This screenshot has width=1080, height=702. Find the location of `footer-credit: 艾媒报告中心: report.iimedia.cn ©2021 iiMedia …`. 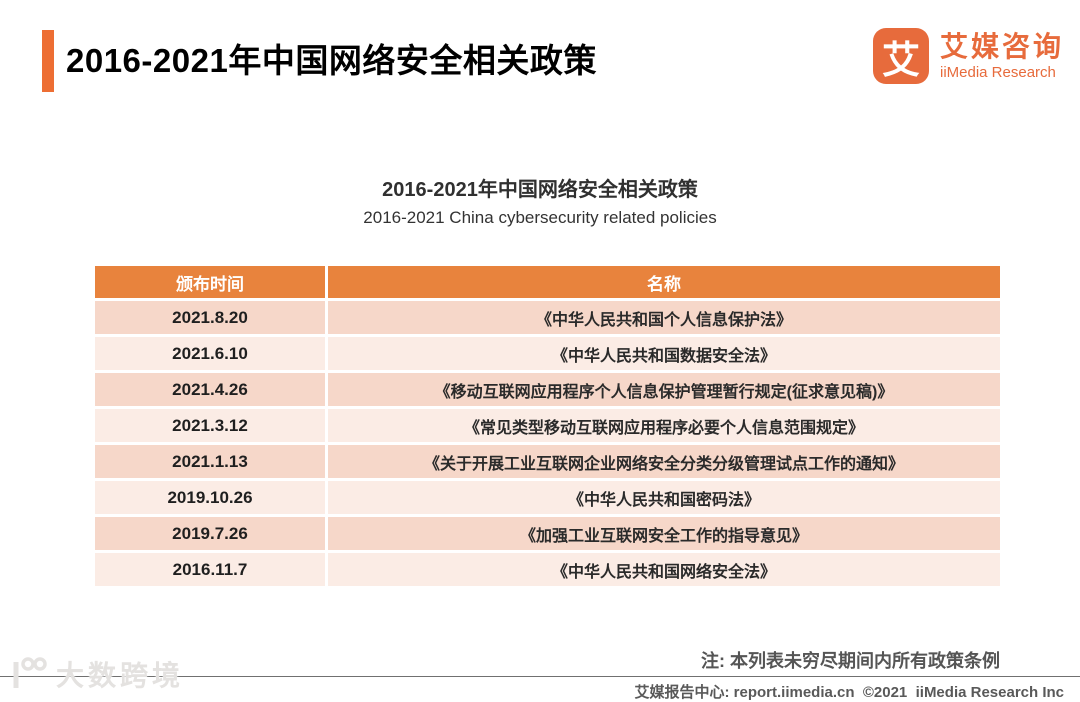

footer-credit: 艾媒报告中心: report.iimedia.cn ©2021 iiMedia … is located at coordinates (849, 692).